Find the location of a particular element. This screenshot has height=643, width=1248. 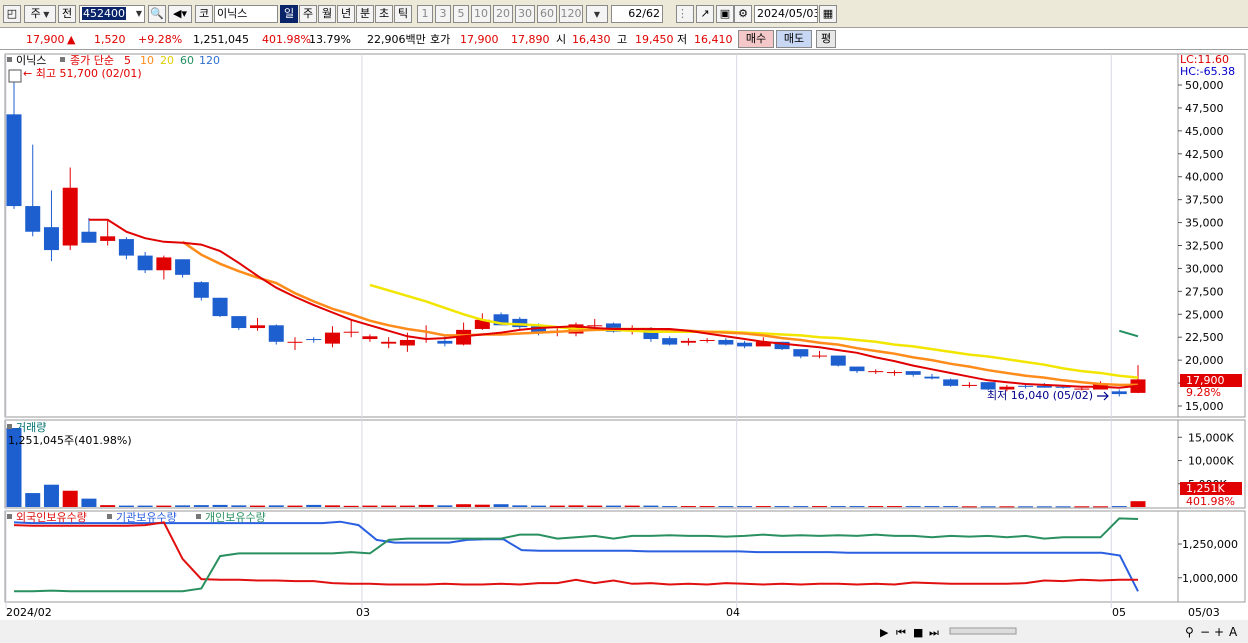

interval-select: ▼ is located at coordinates (597, 14).